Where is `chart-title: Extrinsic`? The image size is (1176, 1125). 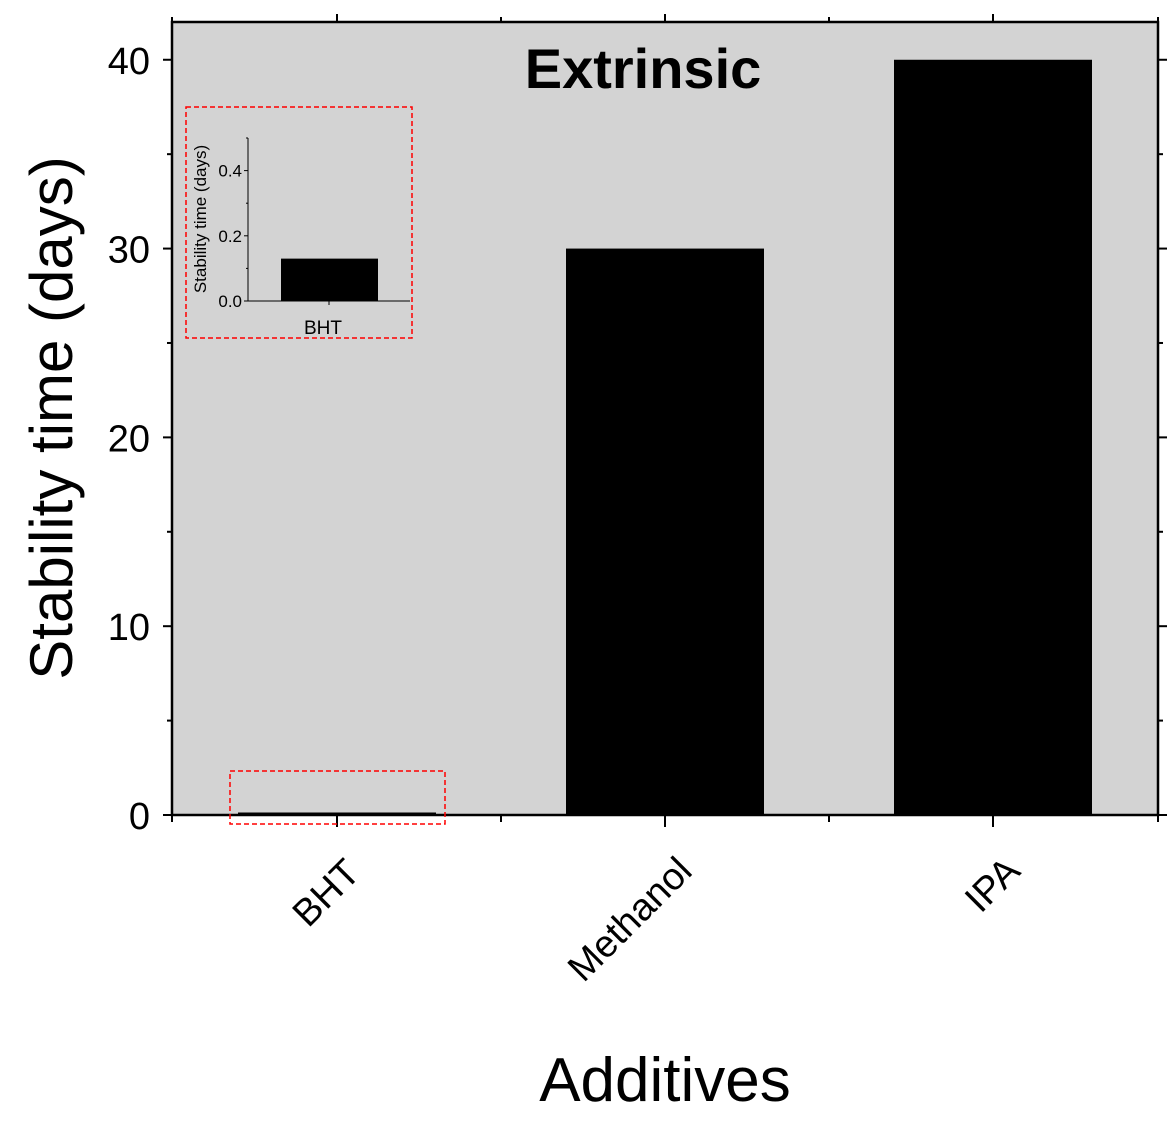
chart-title: Extrinsic is located at coordinates (643, 68).